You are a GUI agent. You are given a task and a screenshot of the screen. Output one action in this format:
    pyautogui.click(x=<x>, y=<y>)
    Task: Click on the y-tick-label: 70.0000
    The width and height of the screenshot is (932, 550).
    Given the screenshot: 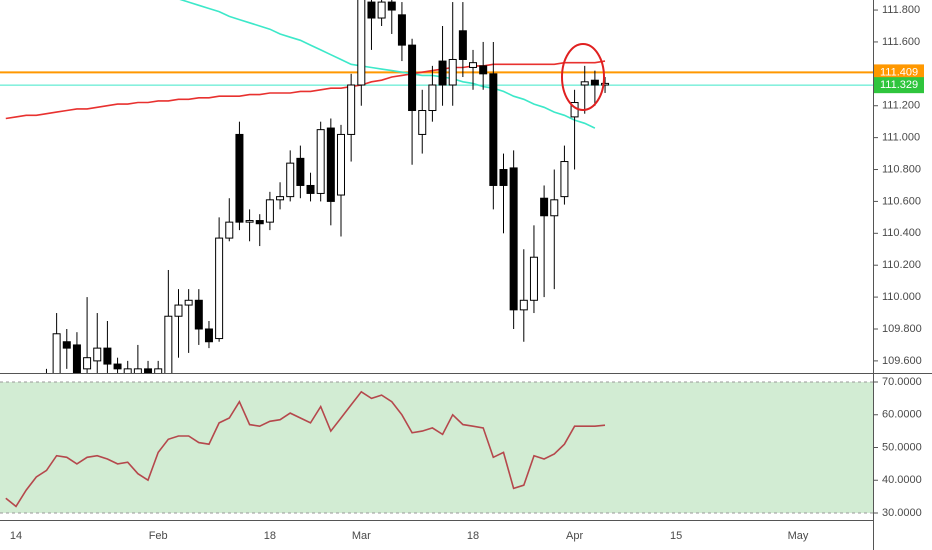 What is the action you would take?
    pyautogui.click(x=902, y=382)
    